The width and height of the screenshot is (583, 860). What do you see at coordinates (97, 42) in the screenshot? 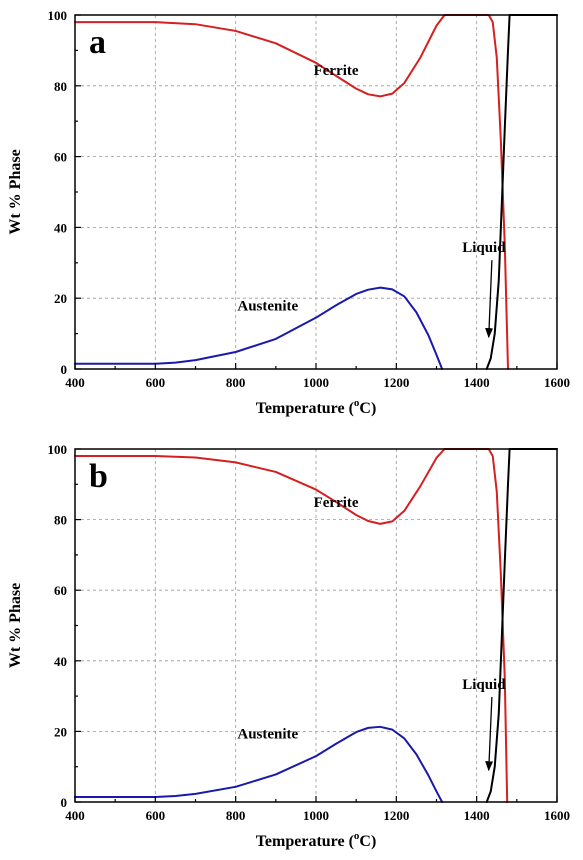
I see `panel-label: a` at bounding box center [97, 42].